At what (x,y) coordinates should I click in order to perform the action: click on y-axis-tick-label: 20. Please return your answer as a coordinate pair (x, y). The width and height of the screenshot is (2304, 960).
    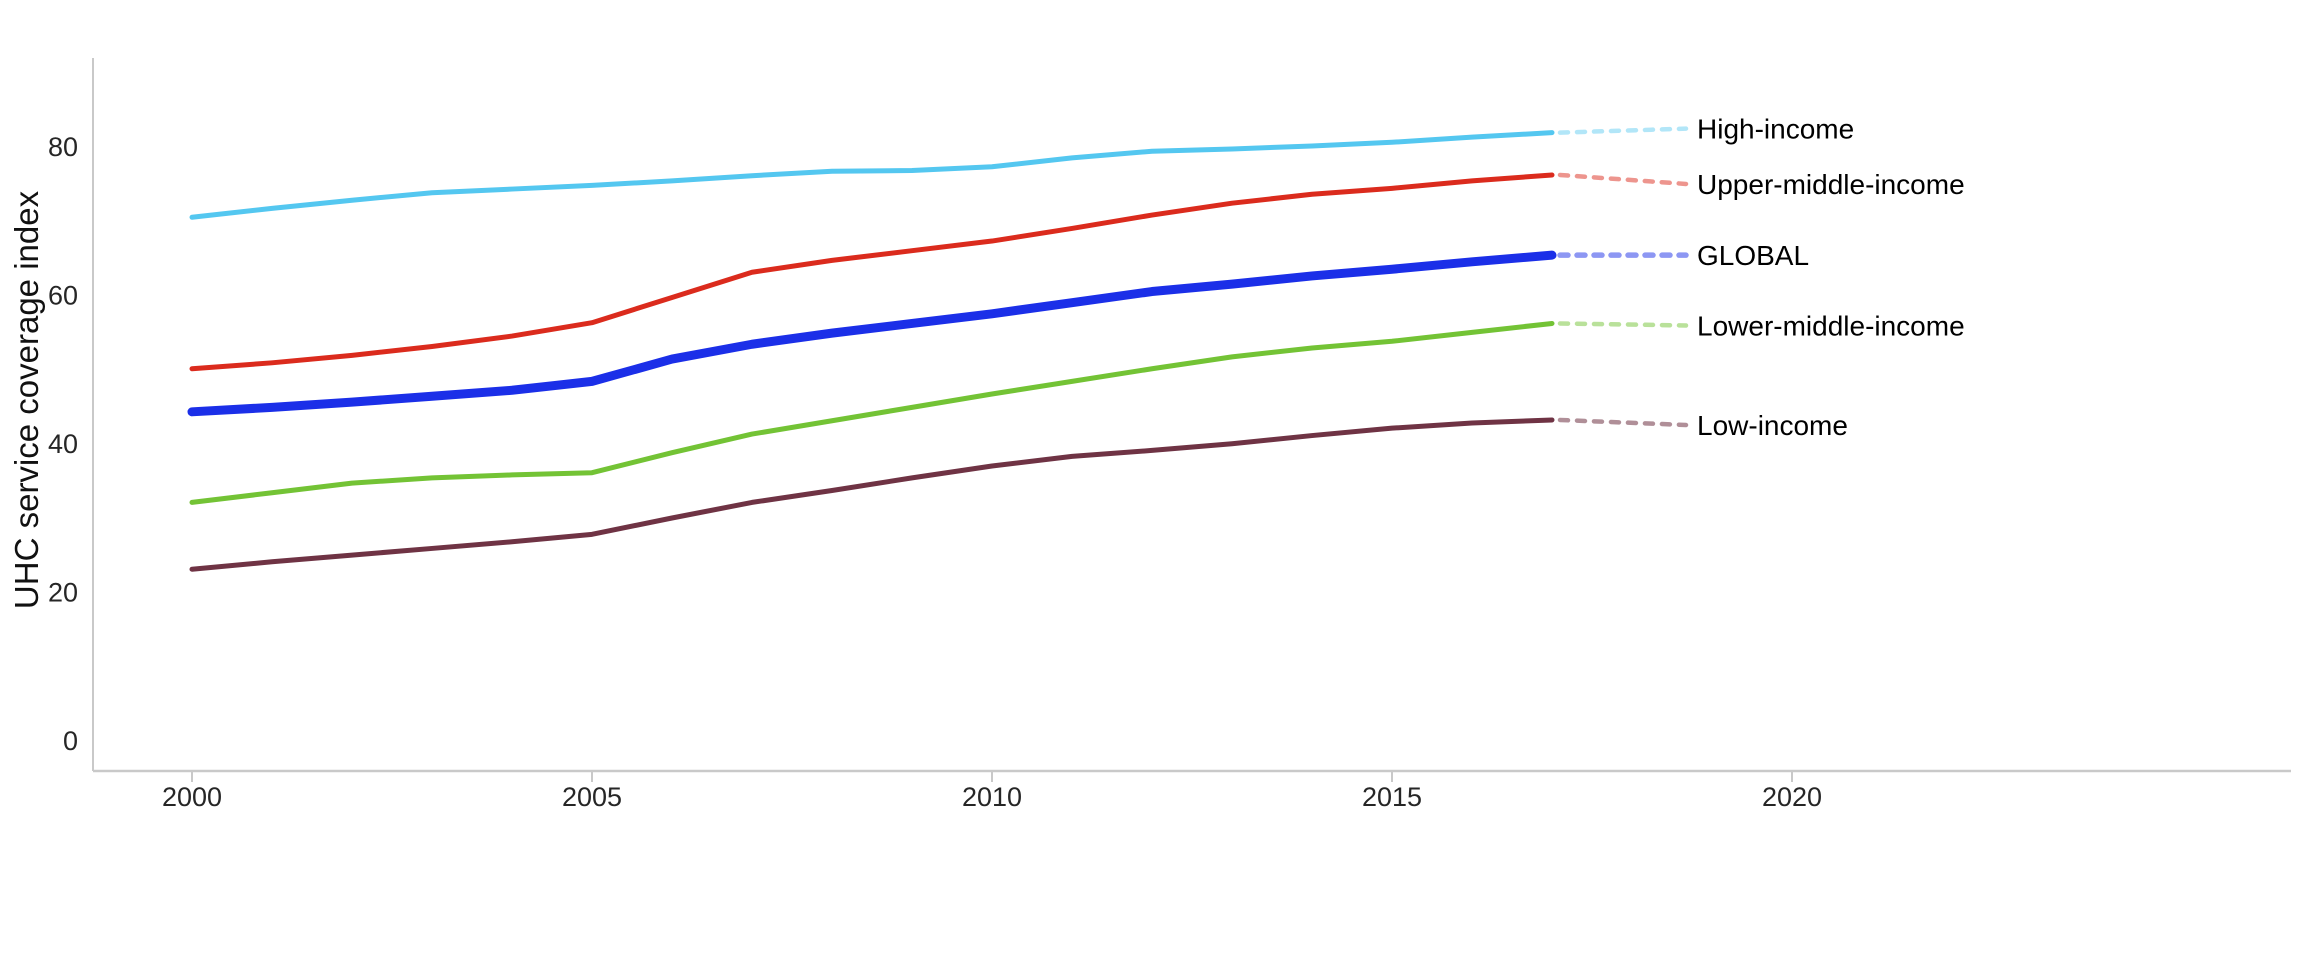
    Looking at the image, I should click on (63, 593).